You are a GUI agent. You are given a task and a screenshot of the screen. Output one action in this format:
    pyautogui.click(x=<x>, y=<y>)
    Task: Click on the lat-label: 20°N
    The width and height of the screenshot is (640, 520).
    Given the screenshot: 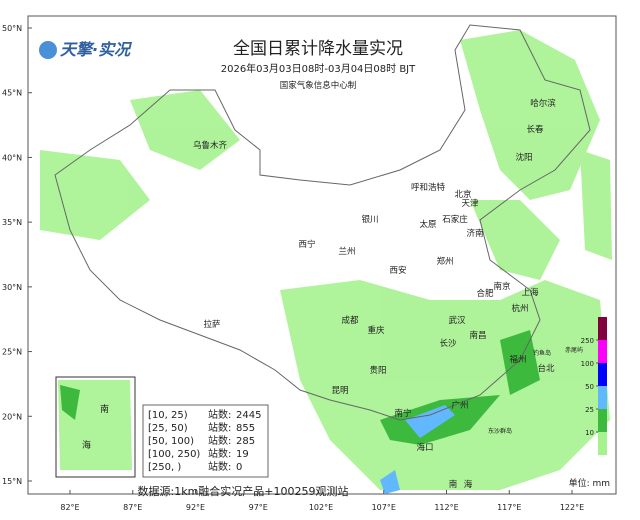 What is the action you would take?
    pyautogui.click(x=12, y=416)
    